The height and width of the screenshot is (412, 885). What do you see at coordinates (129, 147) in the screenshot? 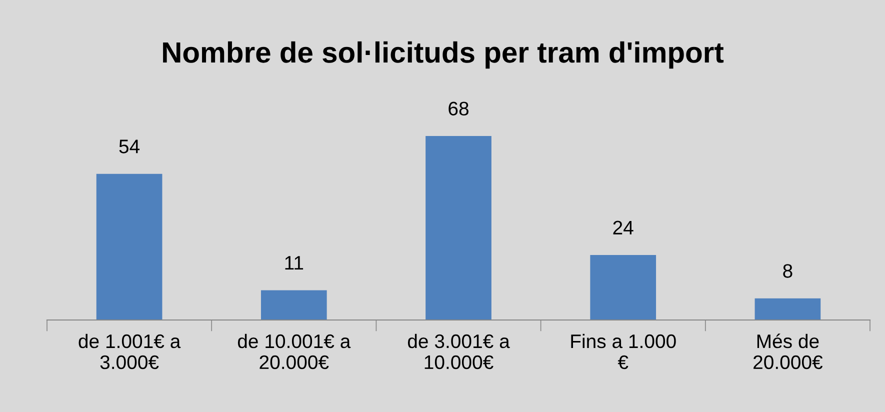
I see `data-label: 54` at bounding box center [129, 147].